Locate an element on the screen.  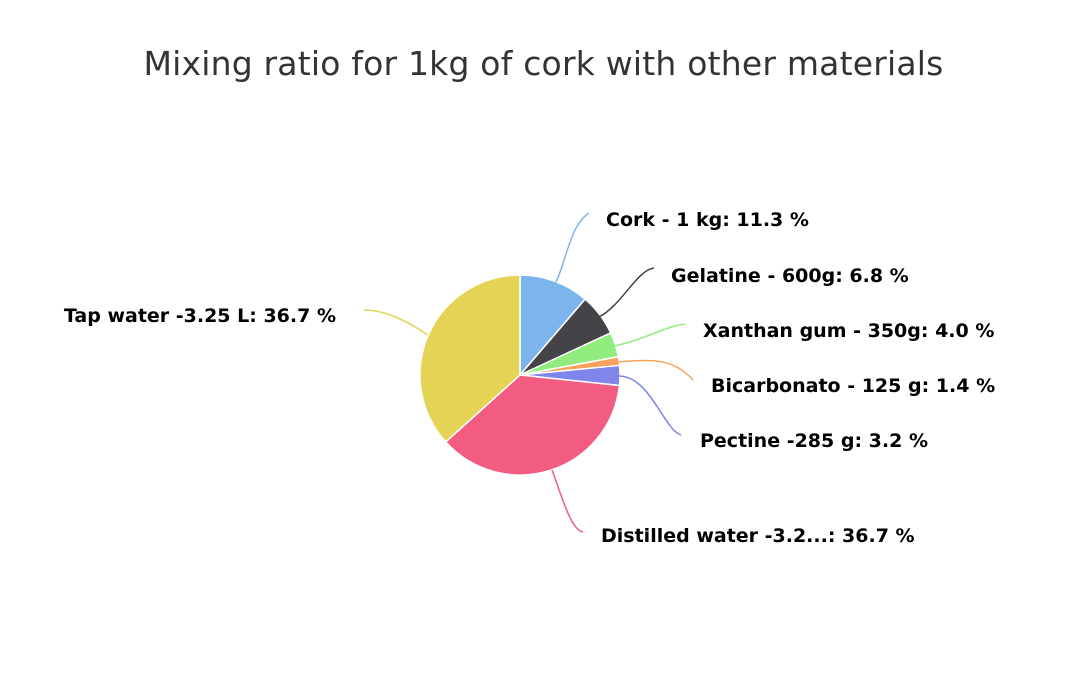
label-connectors is located at coordinates (528, 372).